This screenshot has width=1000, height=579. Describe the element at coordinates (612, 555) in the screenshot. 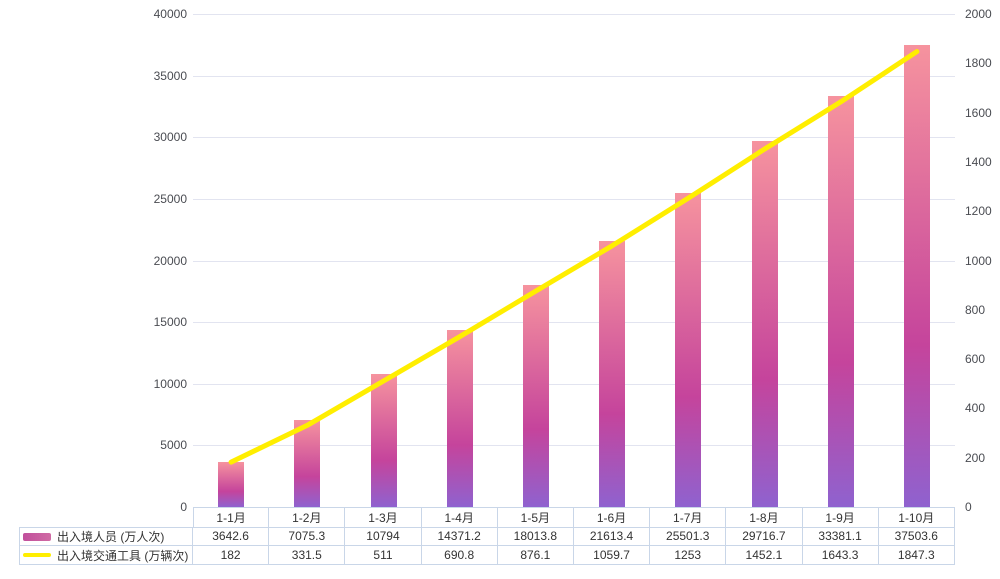

I see `table-value-cell: 1059.7` at that location.